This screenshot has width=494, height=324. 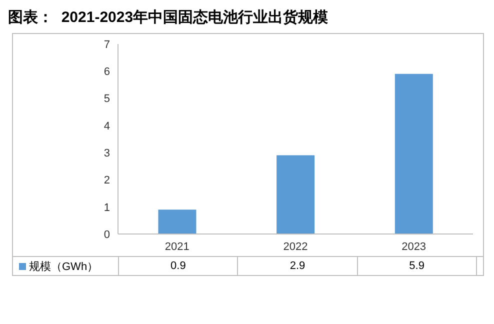 I want to click on y-tick-label: 6, so click(x=107, y=72).